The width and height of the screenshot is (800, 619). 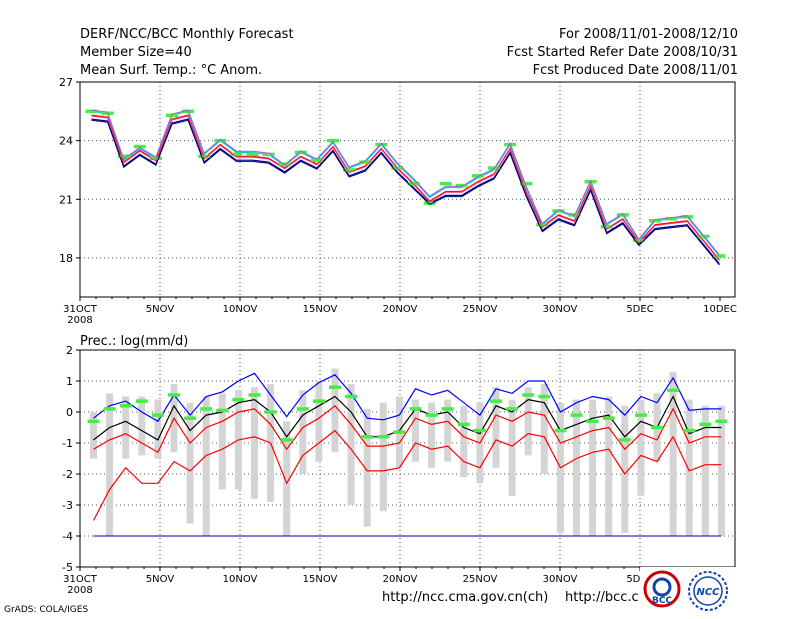 I want to click on temp-year-label: 2008, so click(x=79, y=320).